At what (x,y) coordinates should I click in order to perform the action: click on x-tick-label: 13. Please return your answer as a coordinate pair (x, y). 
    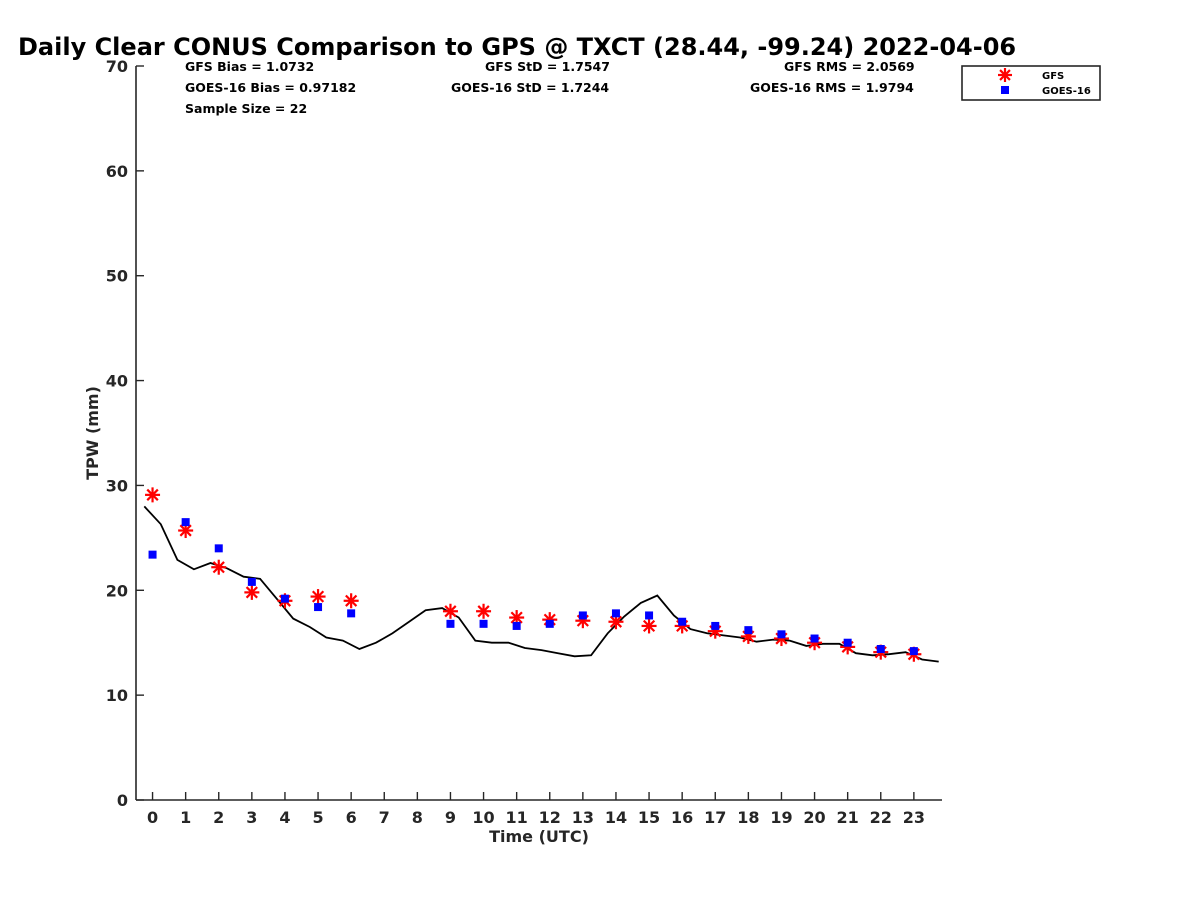
    Looking at the image, I should click on (583, 817).